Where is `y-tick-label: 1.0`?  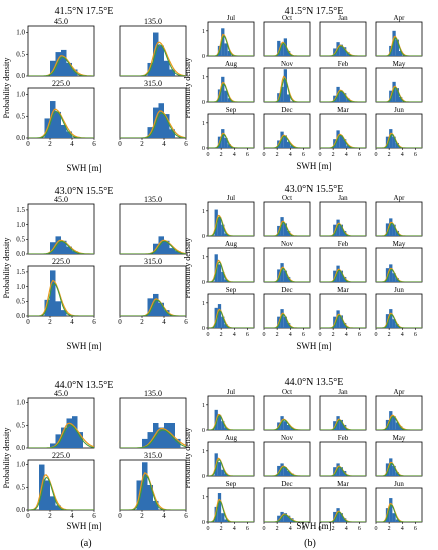
y-tick-label: 1.0 is located at coordinates (20, 287).